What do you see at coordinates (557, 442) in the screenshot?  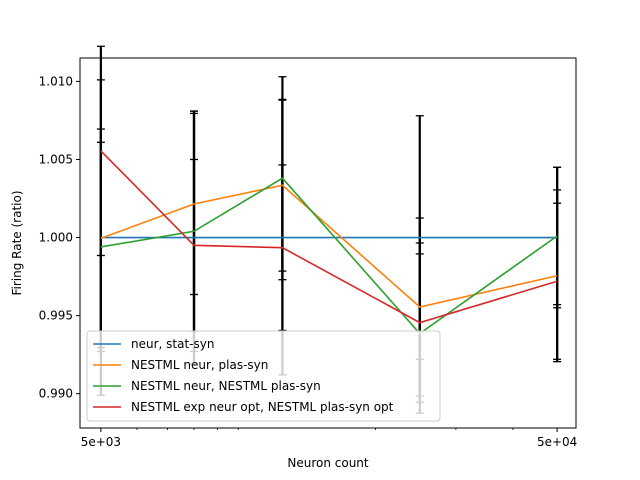 I see `x-tick-label: 5e+04` at bounding box center [557, 442].